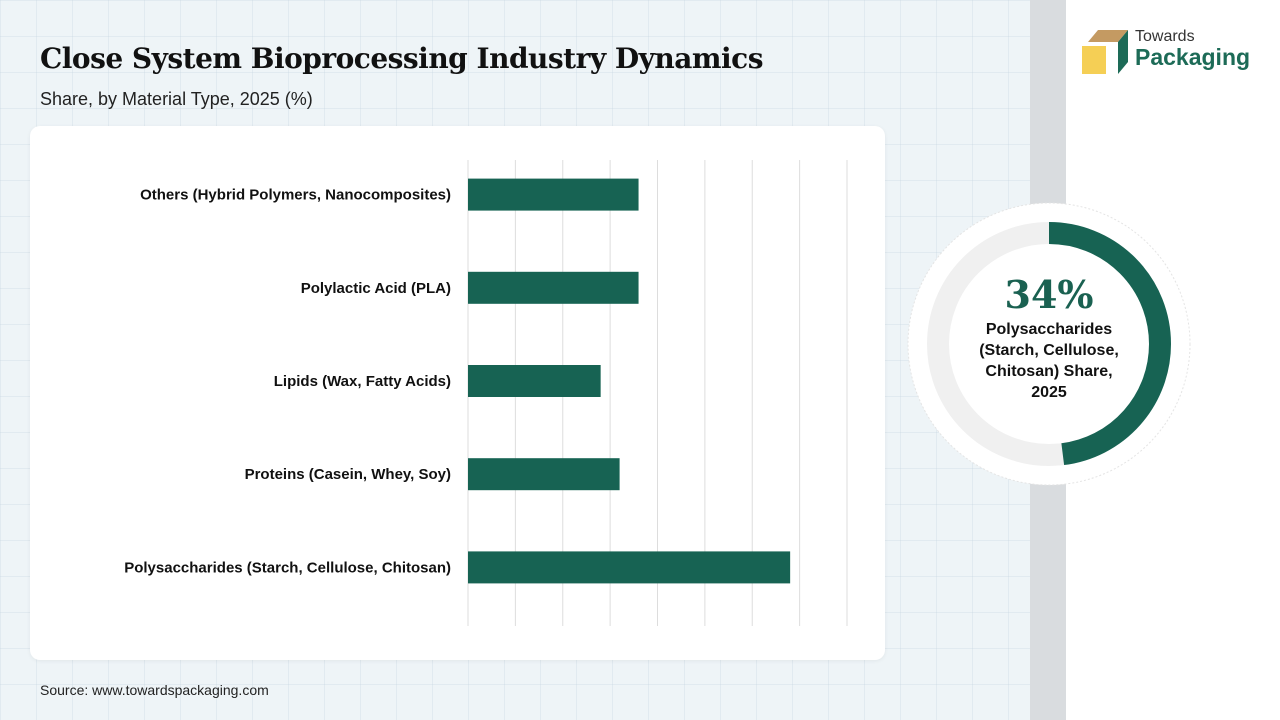 The width and height of the screenshot is (1280, 720). I want to click on source-text: Source: www.towardspackaging.com, so click(154, 690).